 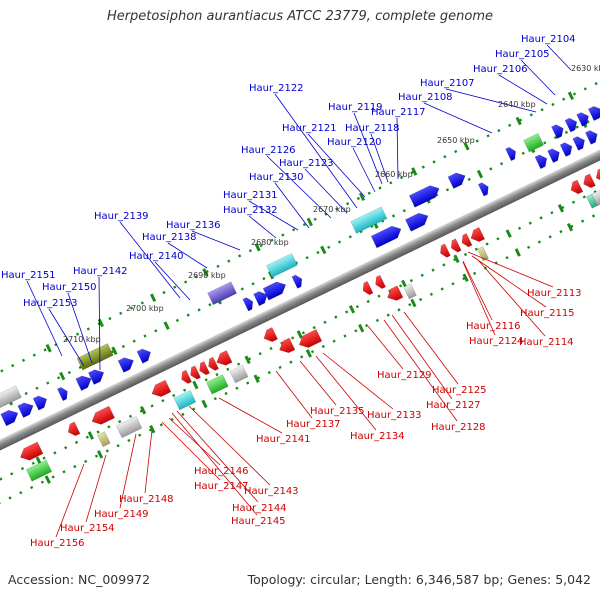 I want to click on gene-label: Haur_2148, so click(x=146, y=499).